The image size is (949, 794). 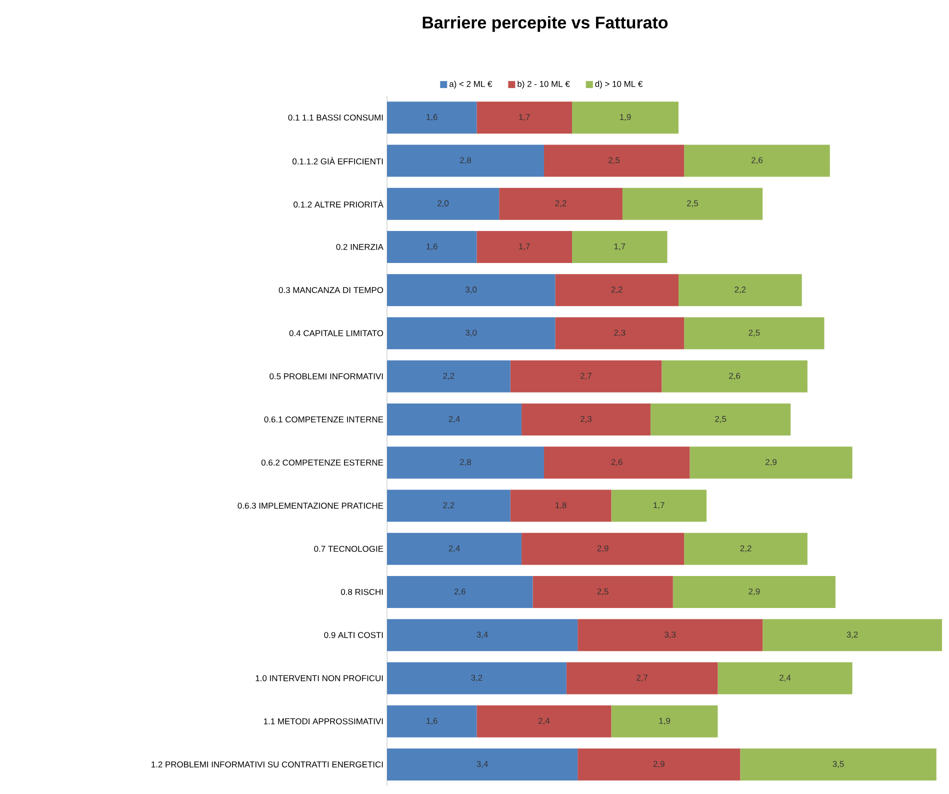 I want to click on y-tick-label: 0.7 TECNOLOGIE, so click(x=349, y=549).